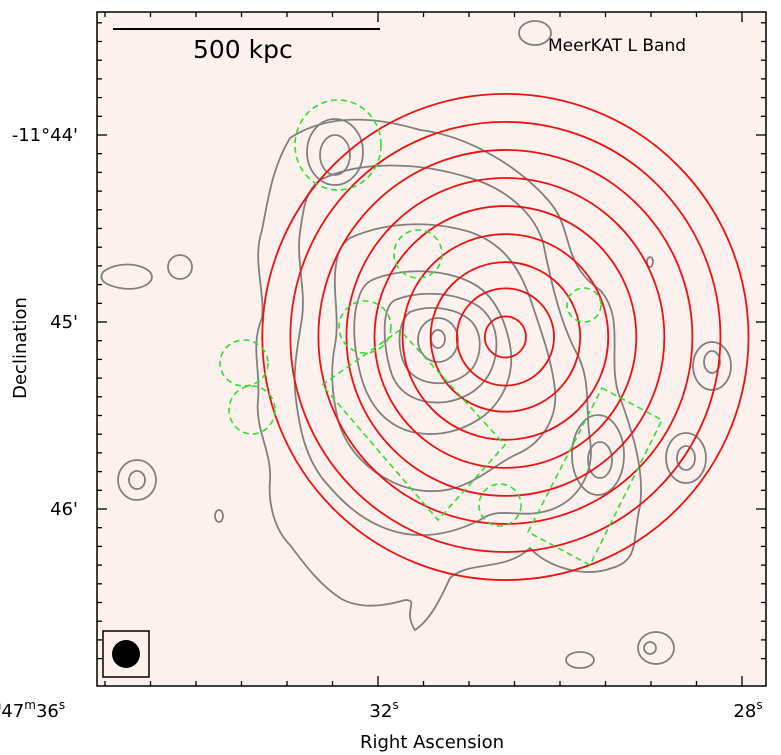  I want to click on contour-source-r2b, so click(686, 458).